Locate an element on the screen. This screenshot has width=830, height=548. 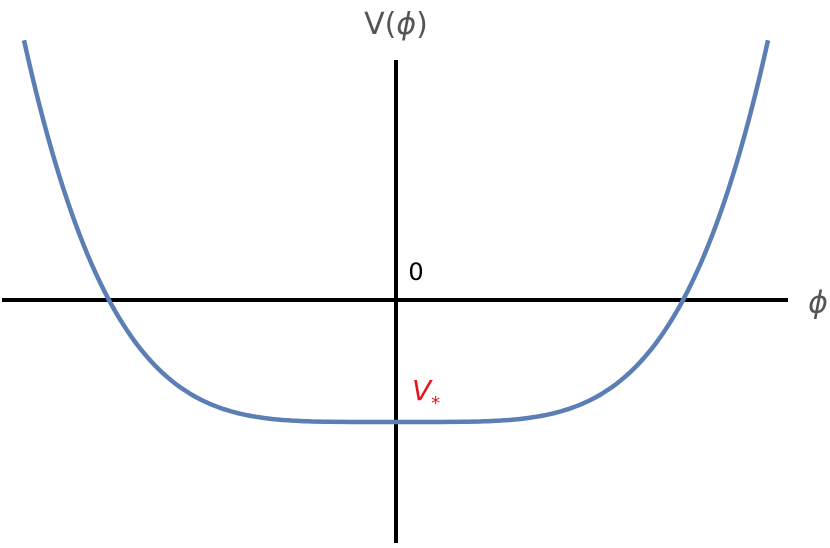
origin-label: 0 is located at coordinates (415, 272).